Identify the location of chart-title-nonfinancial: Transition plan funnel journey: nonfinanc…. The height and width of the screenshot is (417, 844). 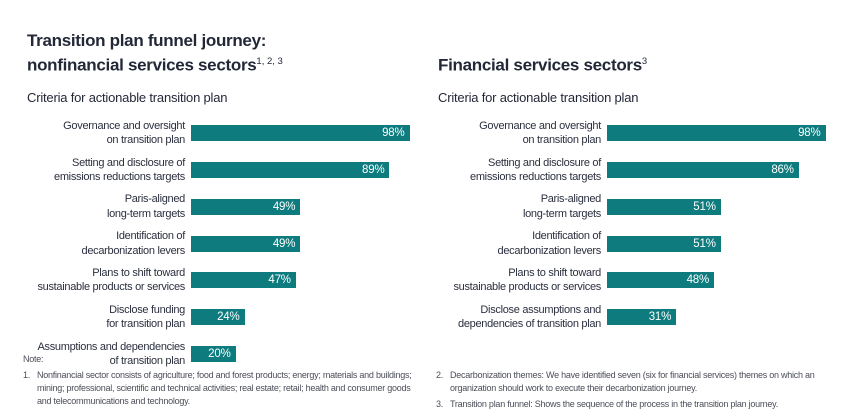
(224, 53).